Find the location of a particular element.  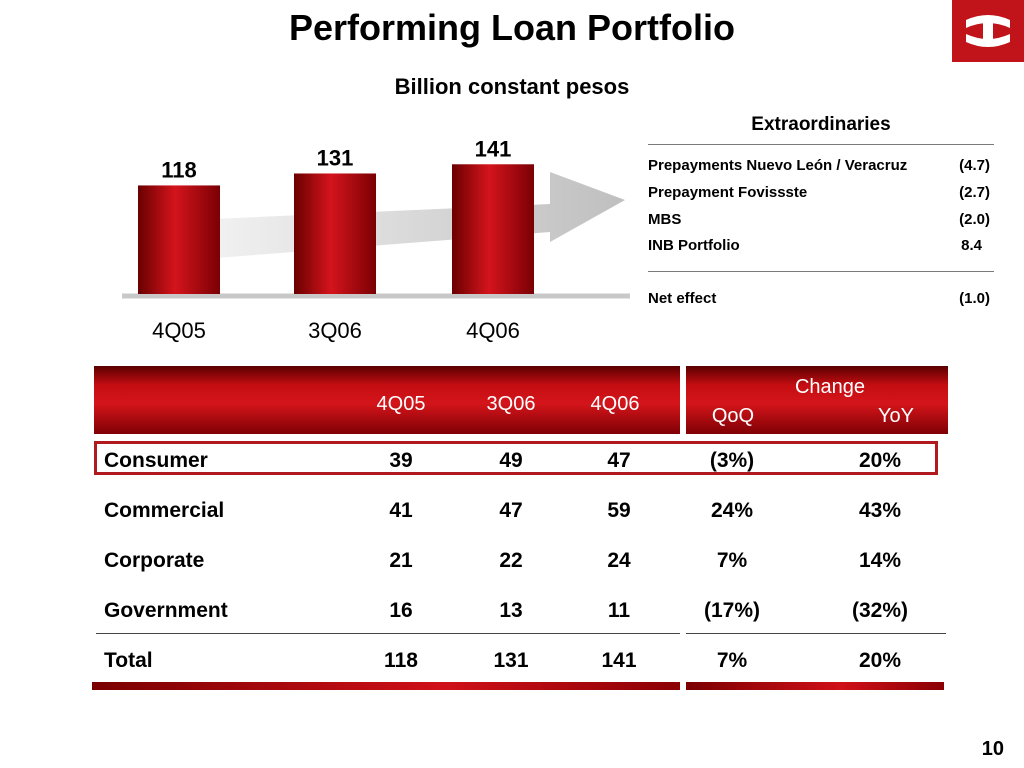

net-effect-label: Net effect is located at coordinates (682, 298).